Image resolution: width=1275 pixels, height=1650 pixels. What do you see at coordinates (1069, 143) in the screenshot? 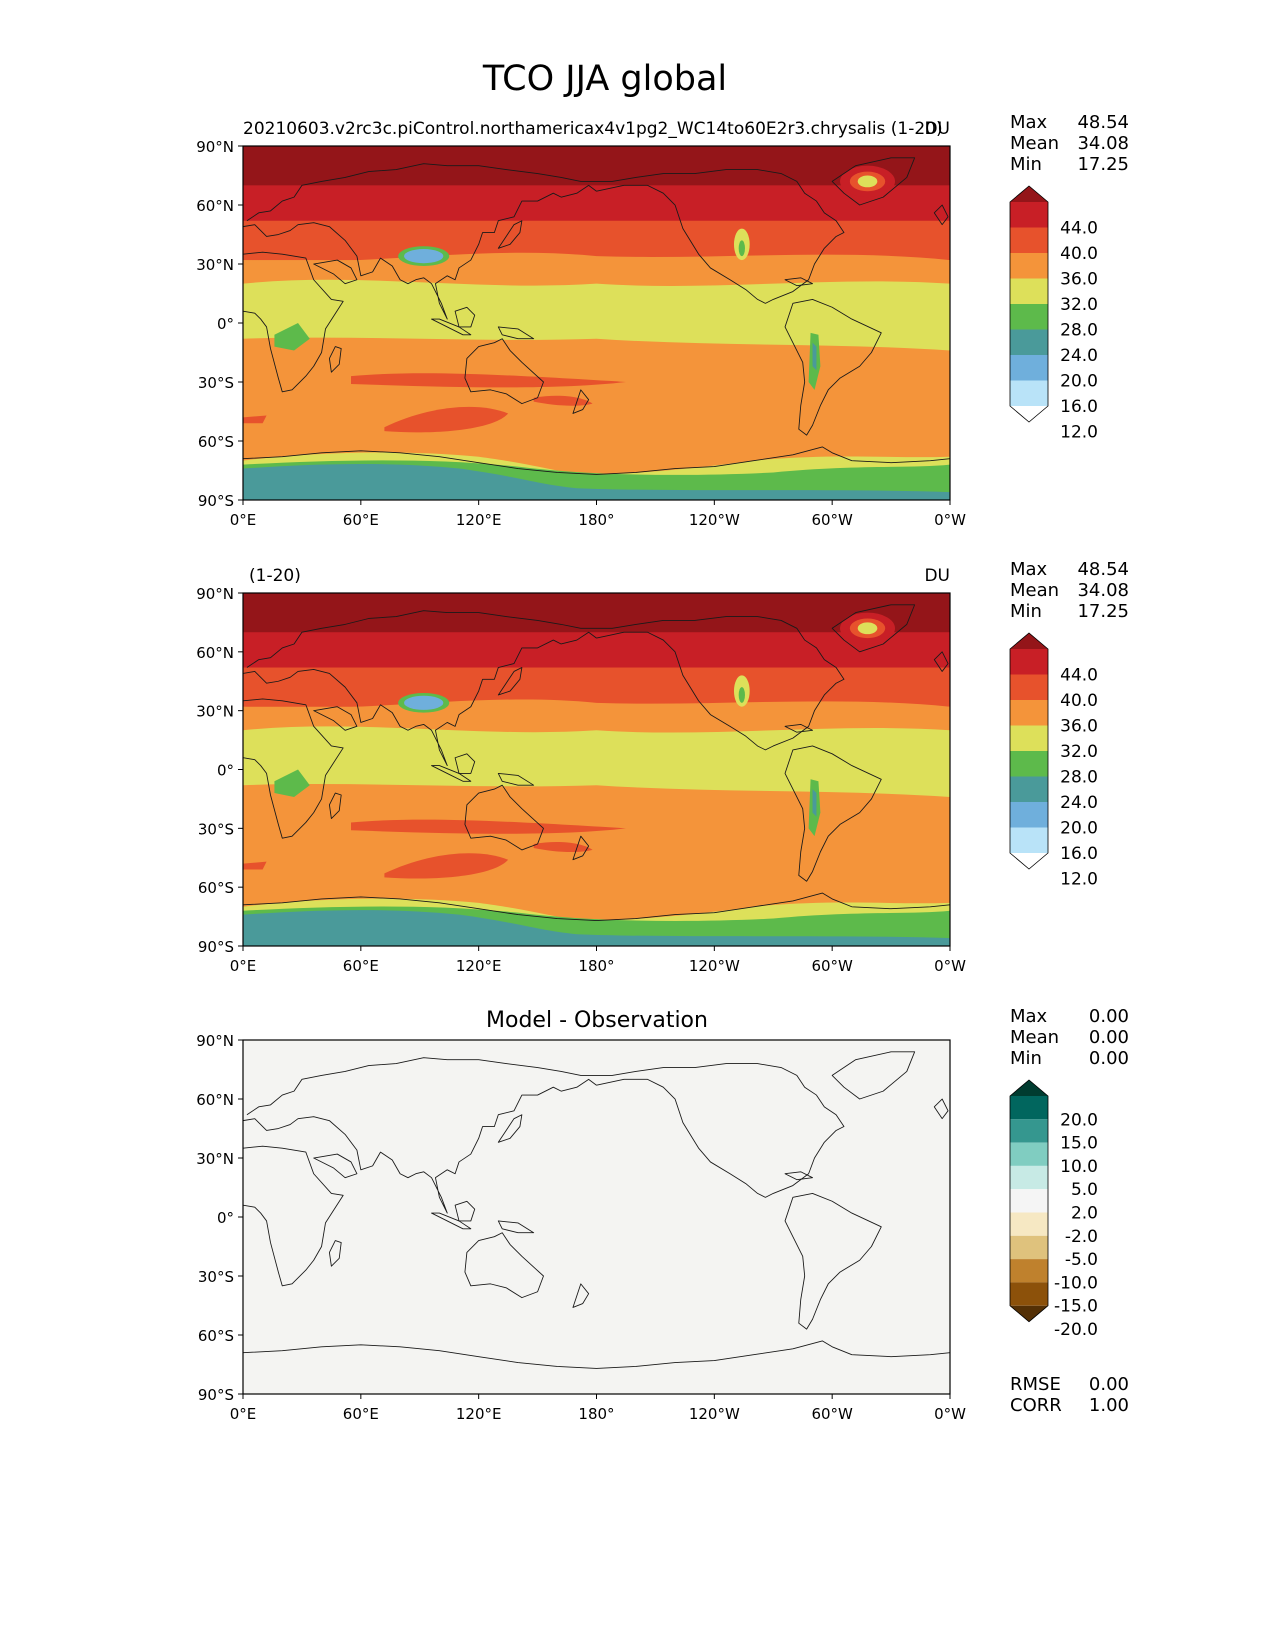
I see `panel-test-stats: Max 48.54 Mean 34.08 Min 17.25` at bounding box center [1069, 143].